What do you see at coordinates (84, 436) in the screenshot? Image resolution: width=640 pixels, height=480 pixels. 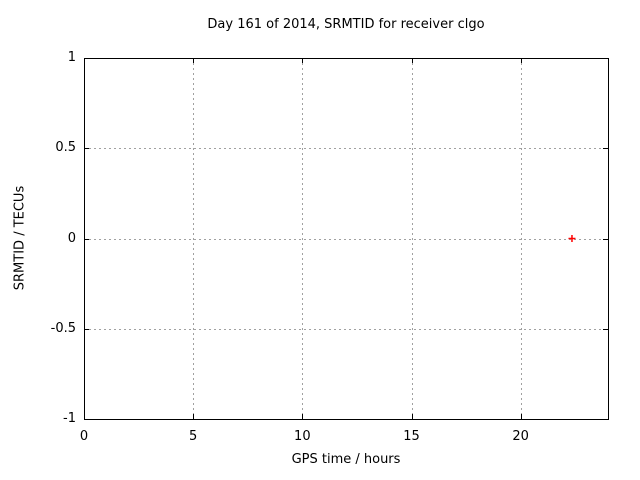 I see `x-tick-label: 0` at bounding box center [84, 436].